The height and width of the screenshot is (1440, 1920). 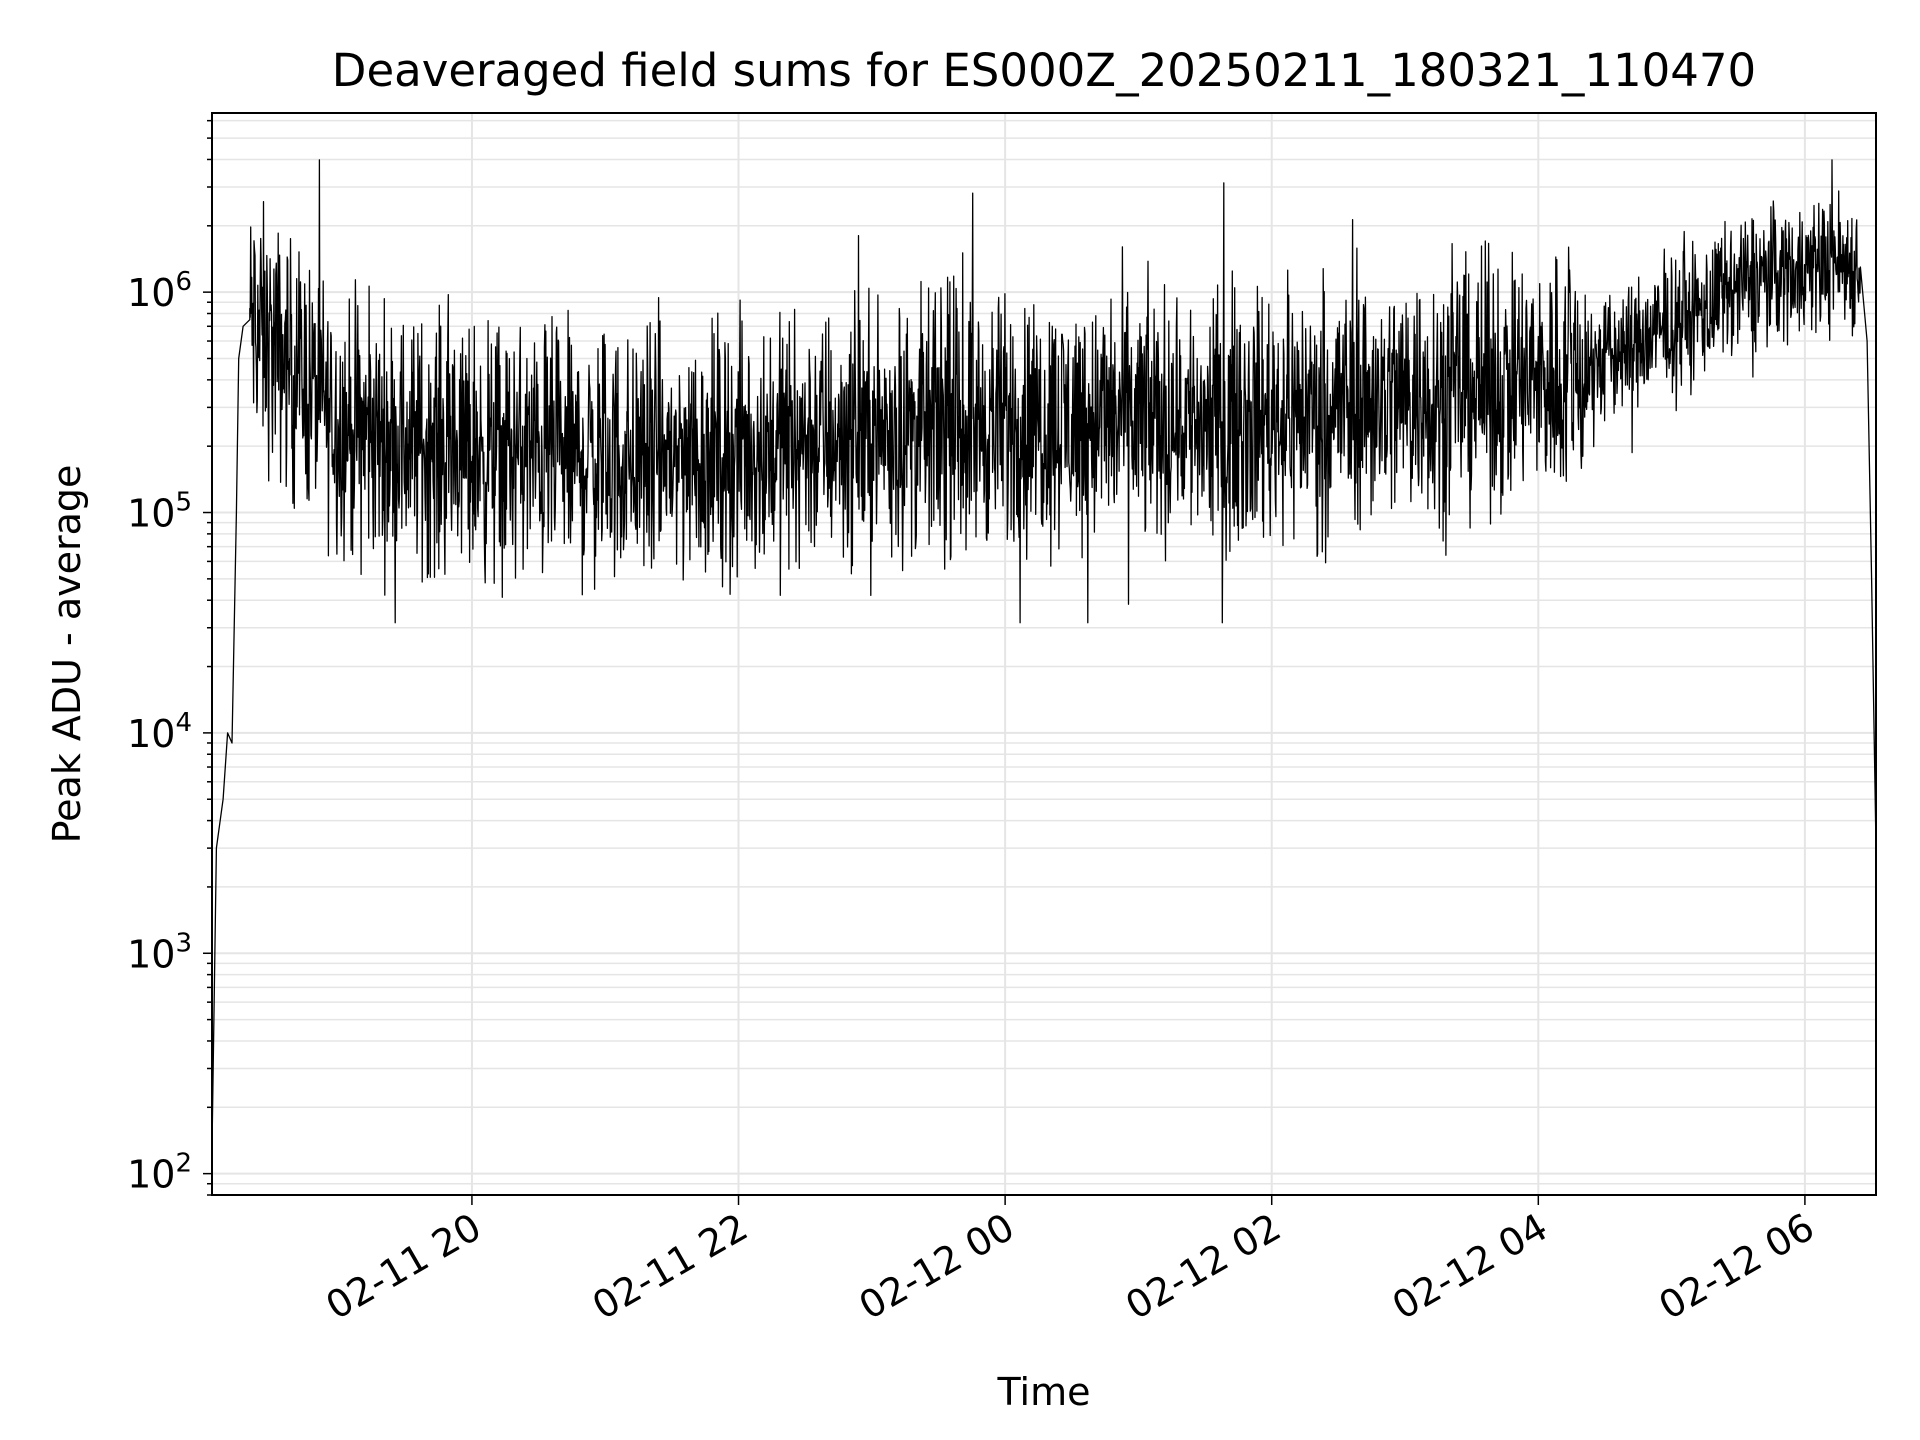 What do you see at coordinates (1044, 1392) in the screenshot?
I see `x-axis-label: Time` at bounding box center [1044, 1392].